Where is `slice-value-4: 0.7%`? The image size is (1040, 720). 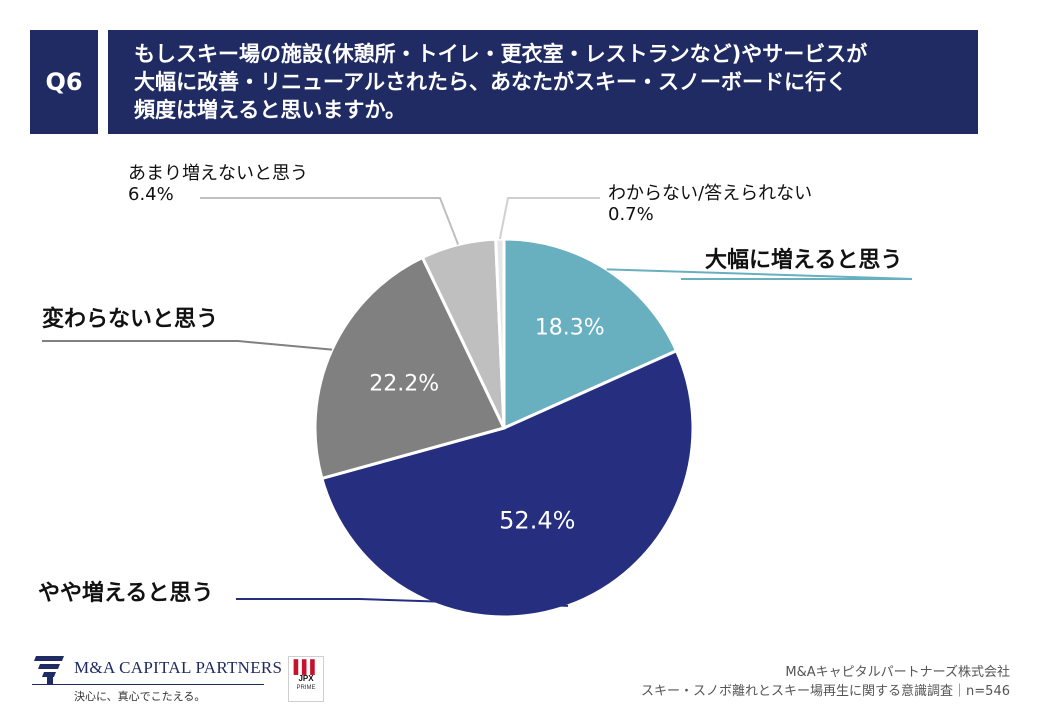
slice-value-4: 0.7% is located at coordinates (631, 214).